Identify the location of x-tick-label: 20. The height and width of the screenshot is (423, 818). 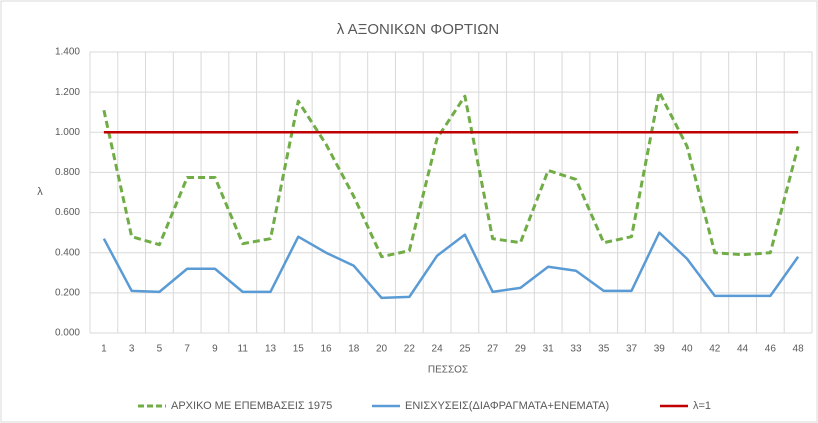
(382, 349).